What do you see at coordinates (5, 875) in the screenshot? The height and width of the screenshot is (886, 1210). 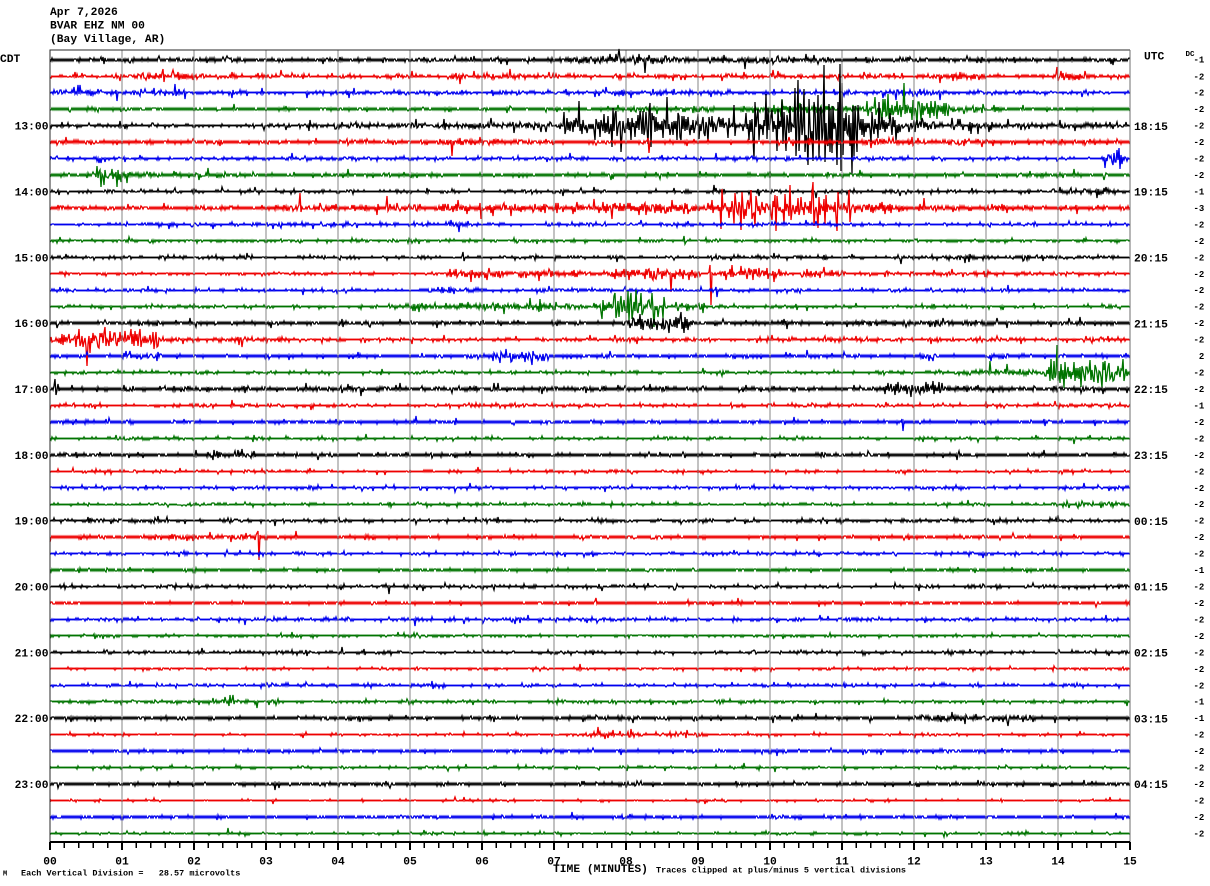 I see `svg-text: M` at bounding box center [5, 875].